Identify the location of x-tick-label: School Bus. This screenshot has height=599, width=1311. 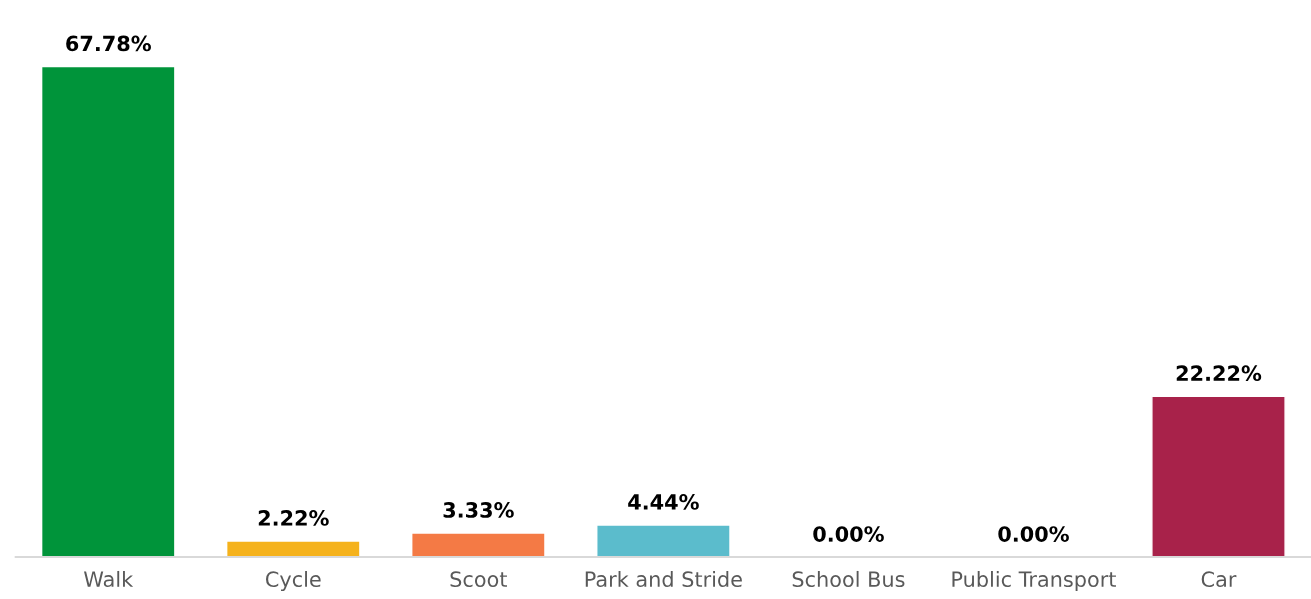
(848, 579).